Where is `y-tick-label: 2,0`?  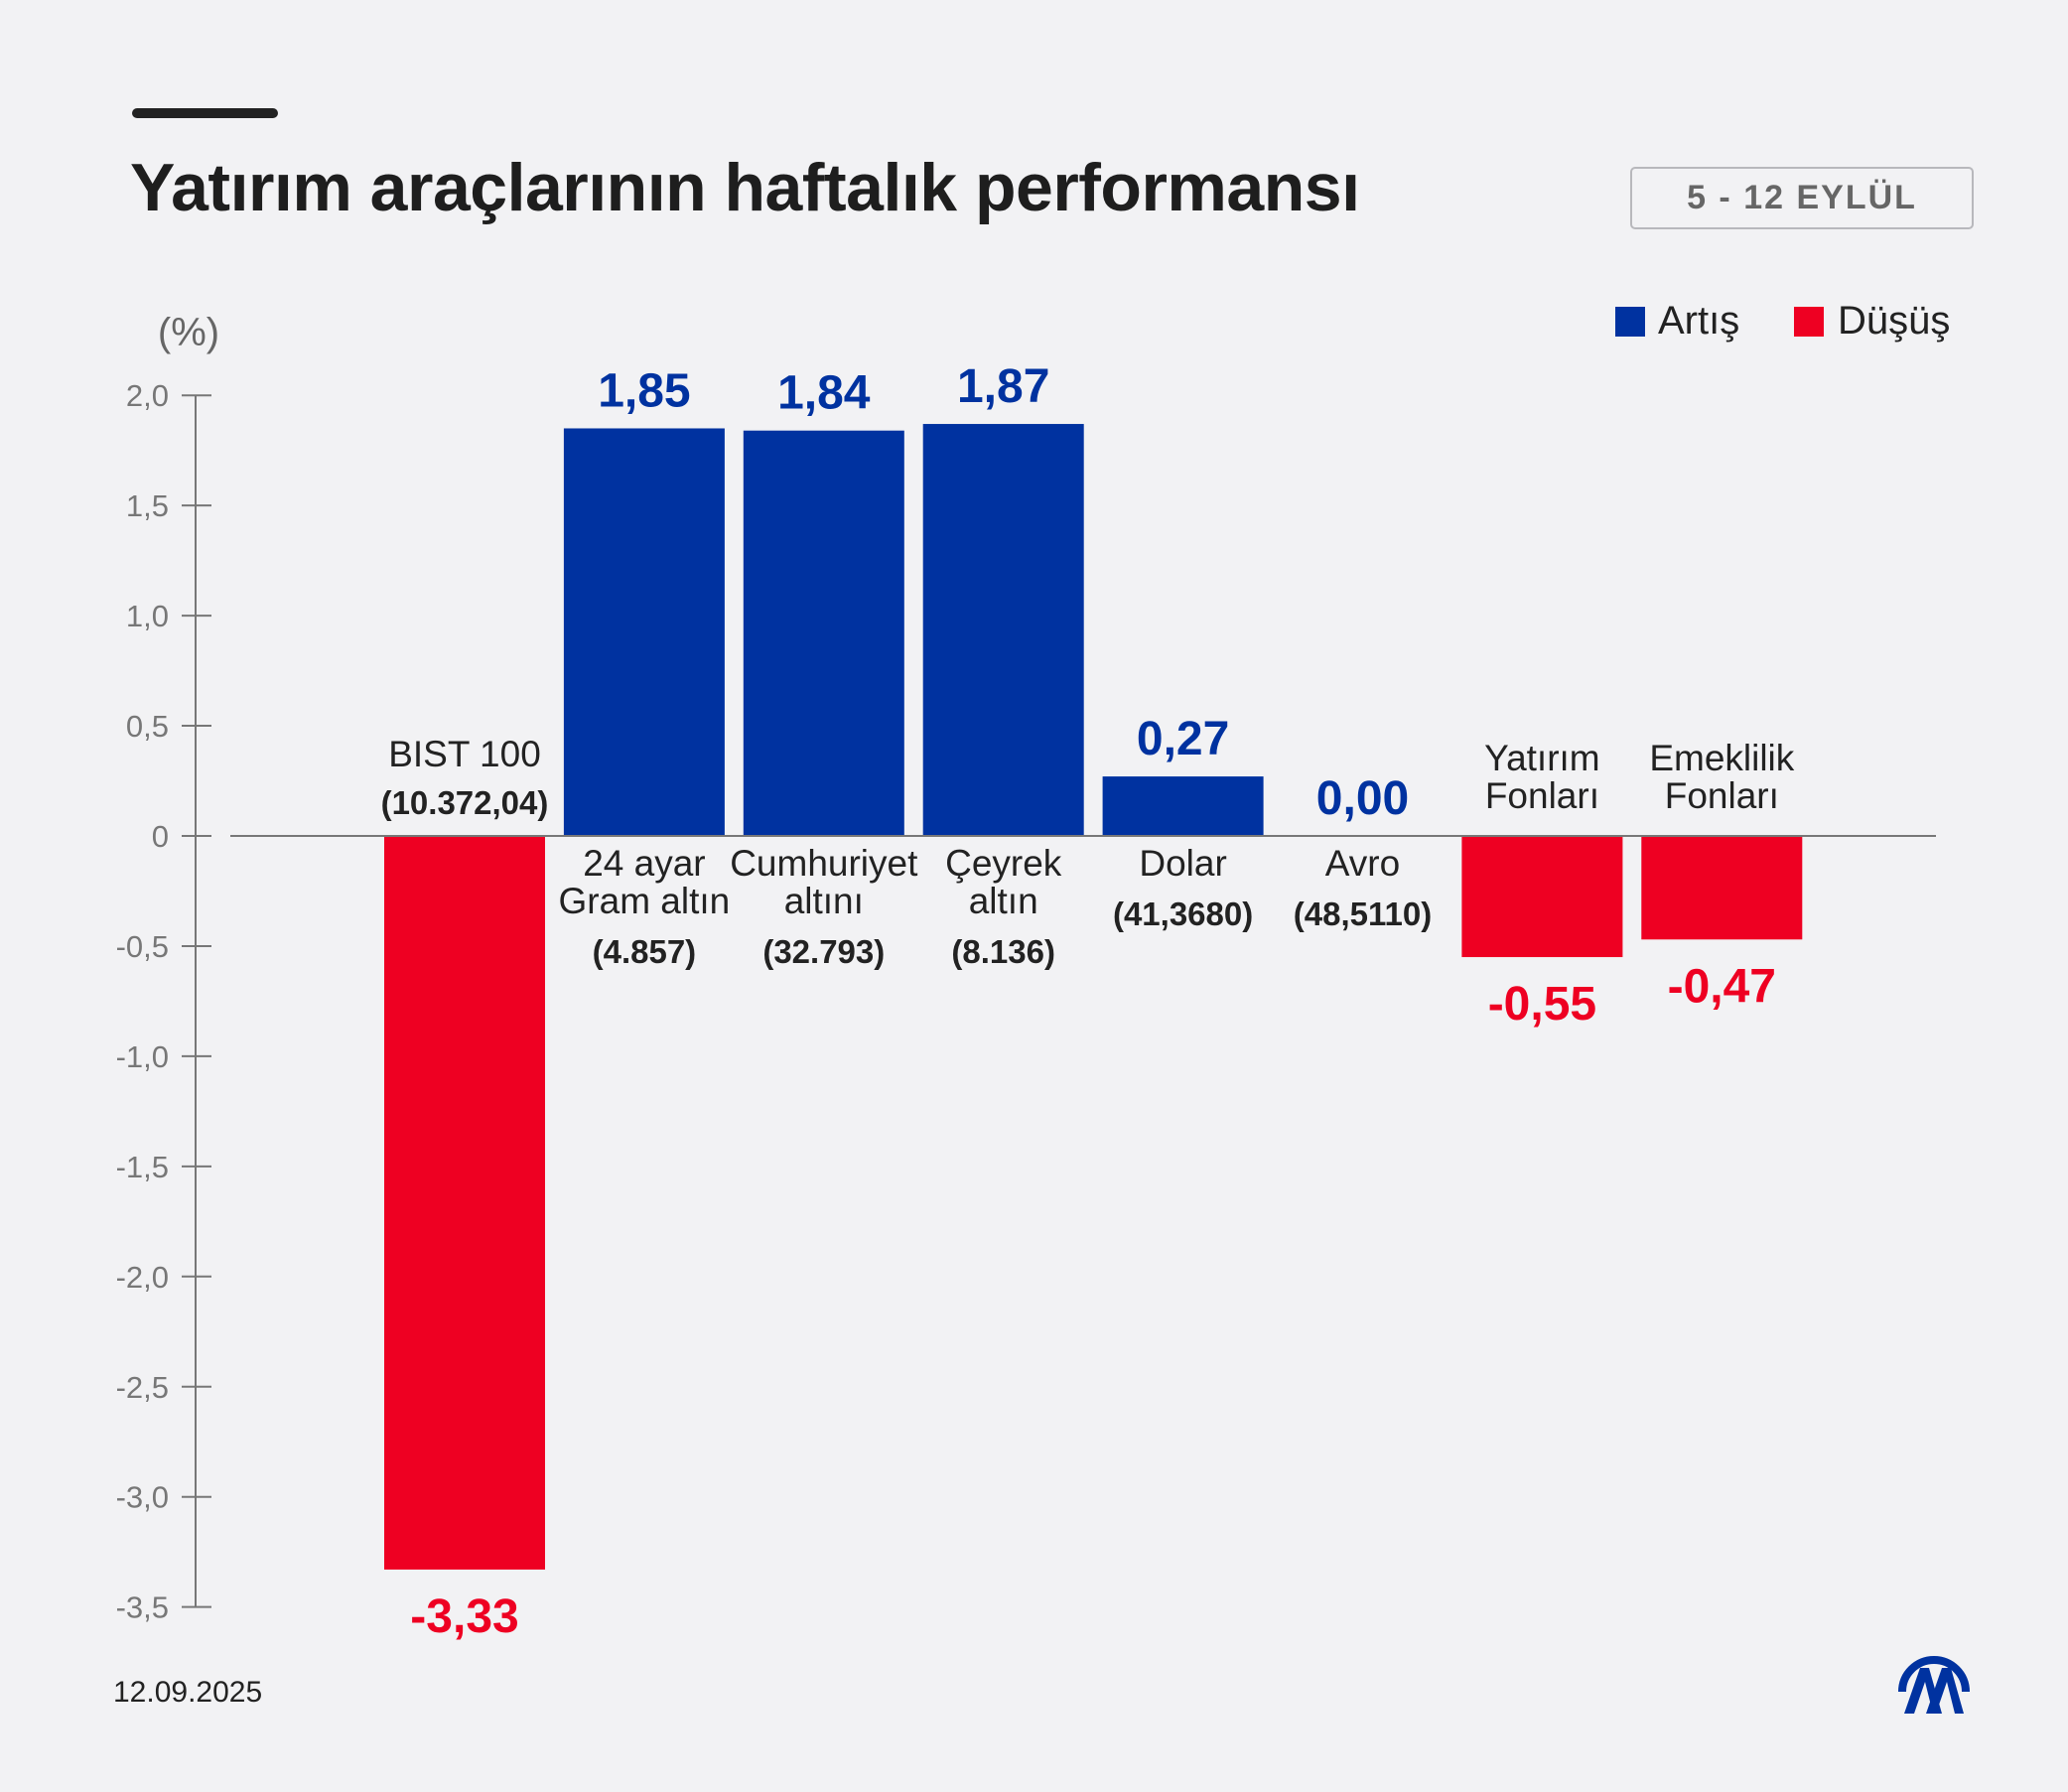 y-tick-label: 2,0 is located at coordinates (147, 395).